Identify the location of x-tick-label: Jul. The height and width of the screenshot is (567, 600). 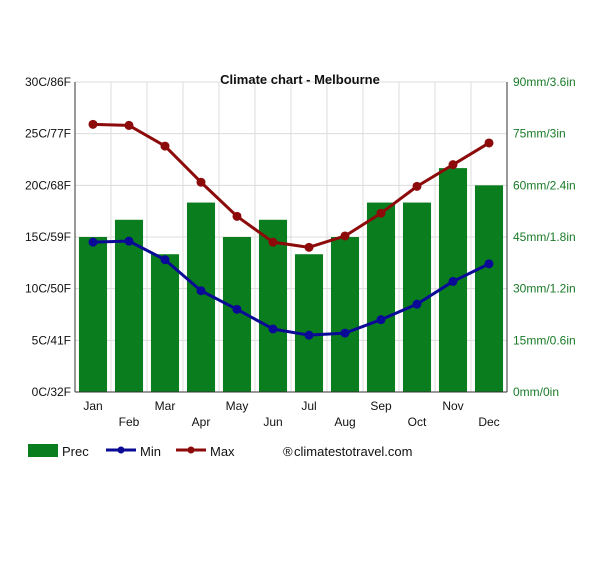
(308, 406).